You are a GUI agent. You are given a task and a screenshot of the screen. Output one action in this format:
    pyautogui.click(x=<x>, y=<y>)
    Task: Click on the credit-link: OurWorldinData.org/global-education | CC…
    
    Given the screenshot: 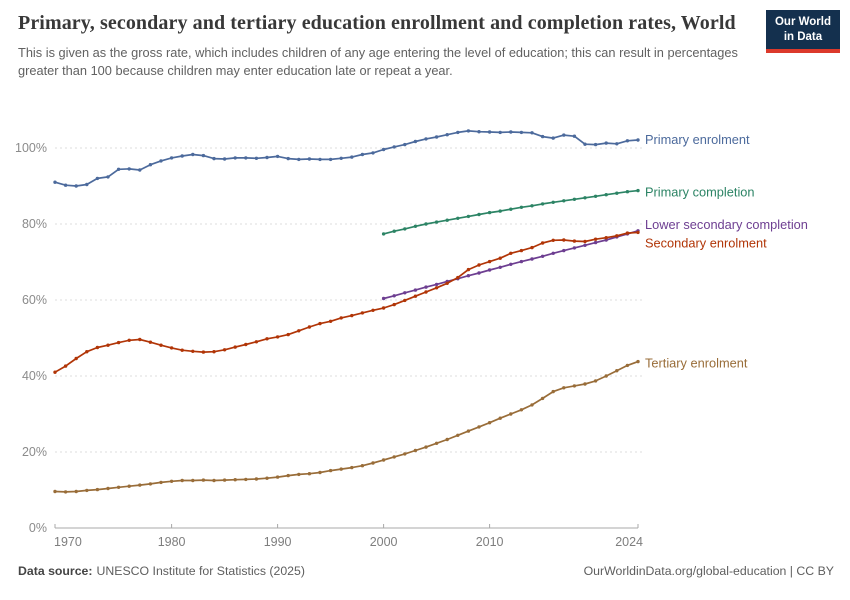 What is the action you would take?
    pyautogui.click(x=708, y=571)
    